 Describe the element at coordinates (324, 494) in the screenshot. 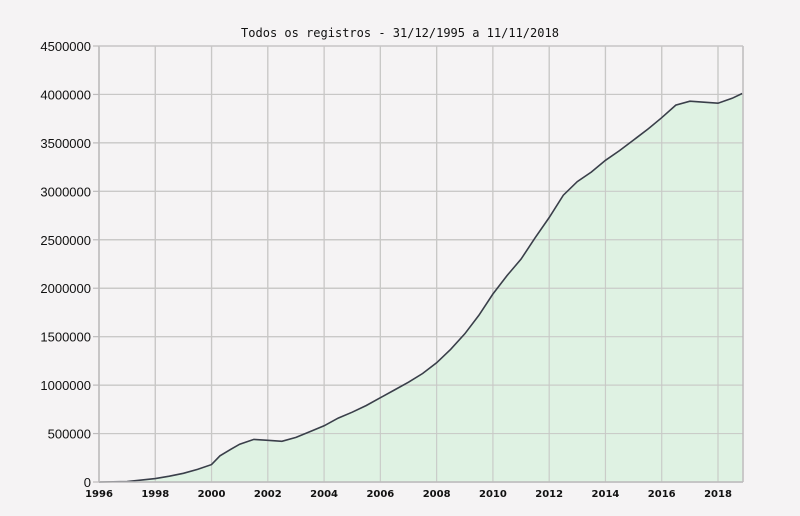

I see `x-tick-label: 2004` at that location.